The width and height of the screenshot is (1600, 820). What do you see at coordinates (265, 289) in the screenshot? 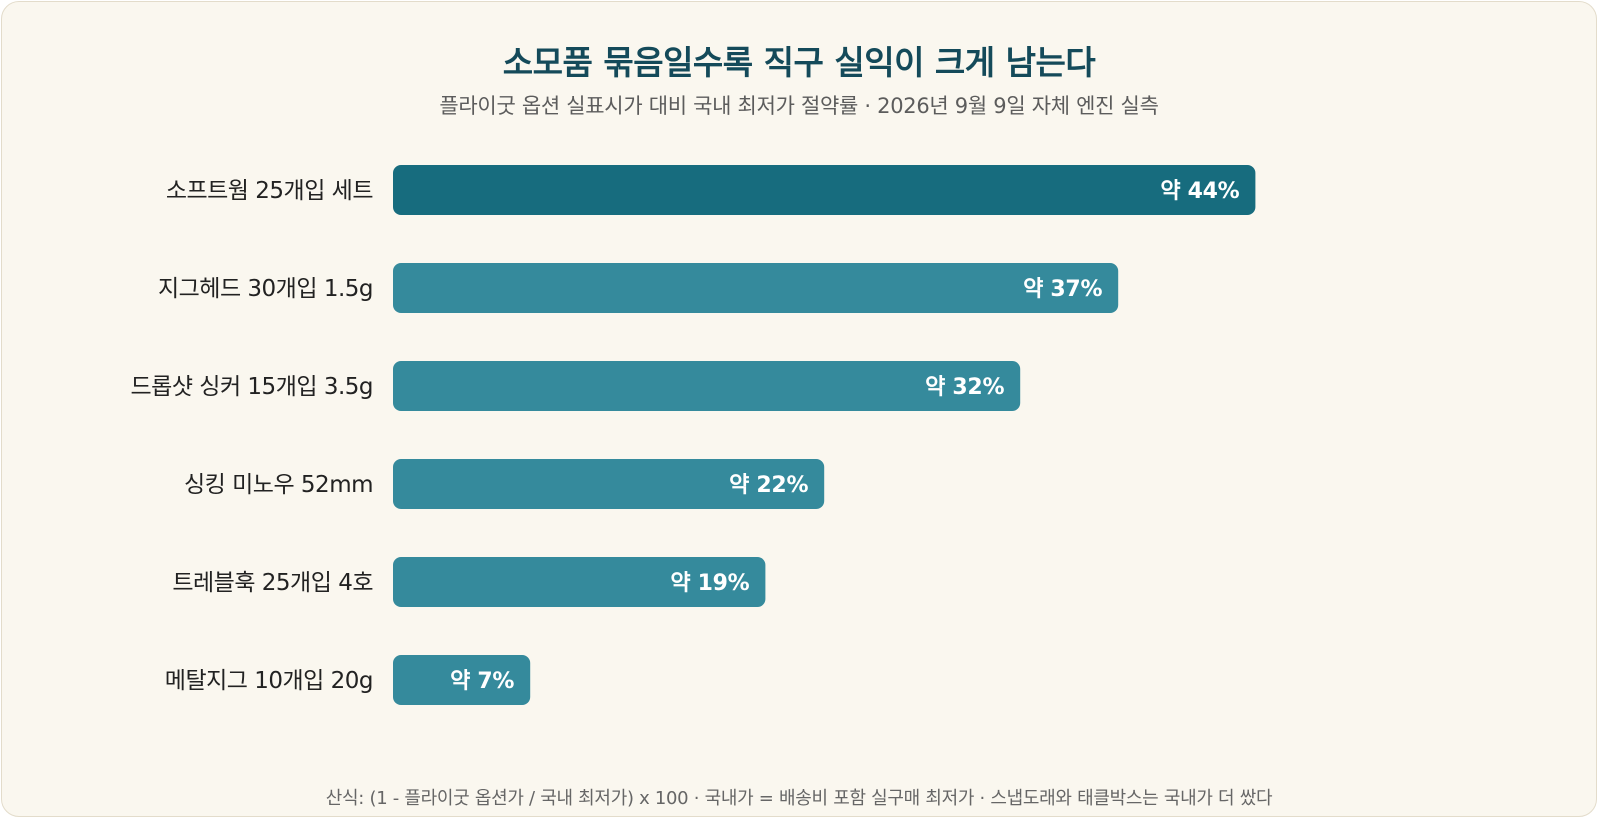
I see `category-label: 지그헤드 30개입 1.5g` at bounding box center [265, 289].